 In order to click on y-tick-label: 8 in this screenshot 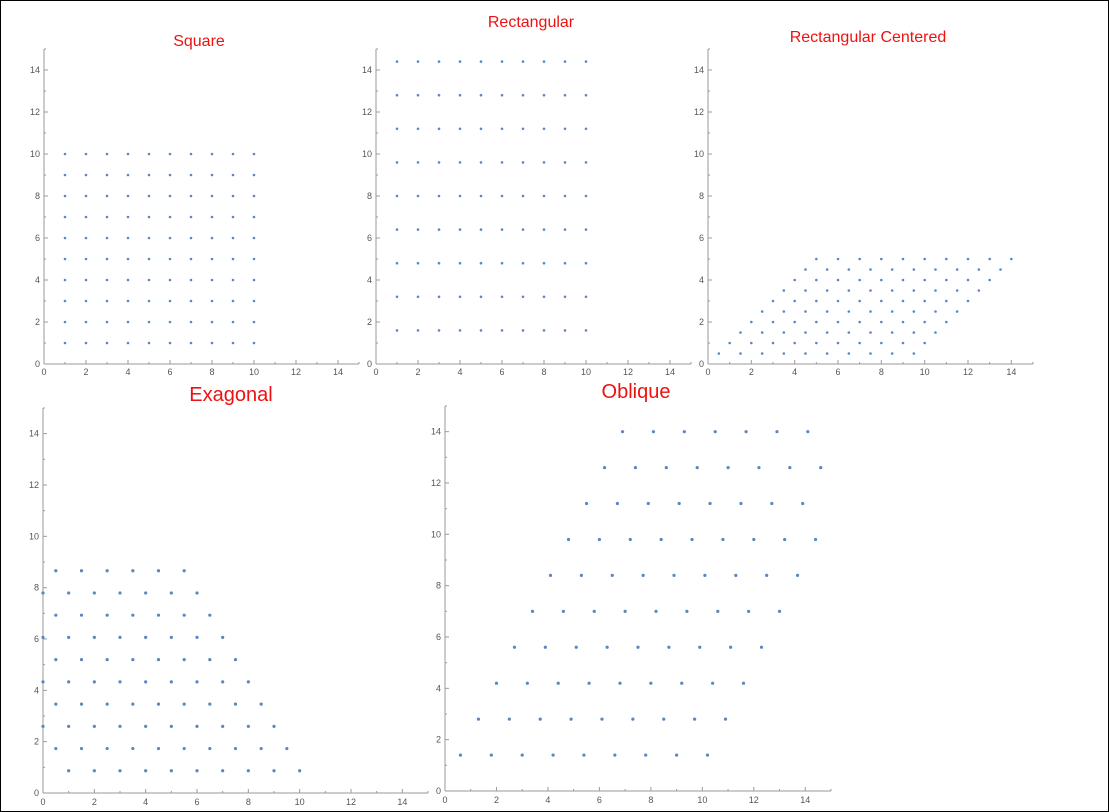, I will do `click(438, 586)`.